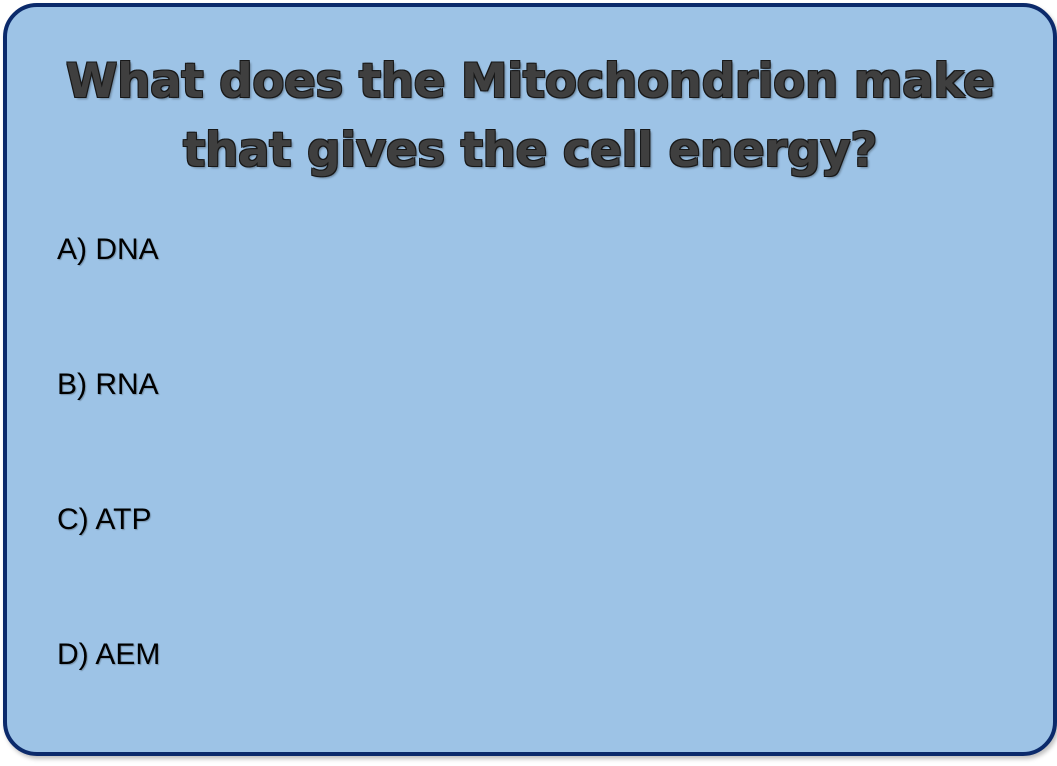 This screenshot has height=766, width=1057. Describe the element at coordinates (109, 654) in the screenshot. I see `answer-option-d: D) AEM` at that location.